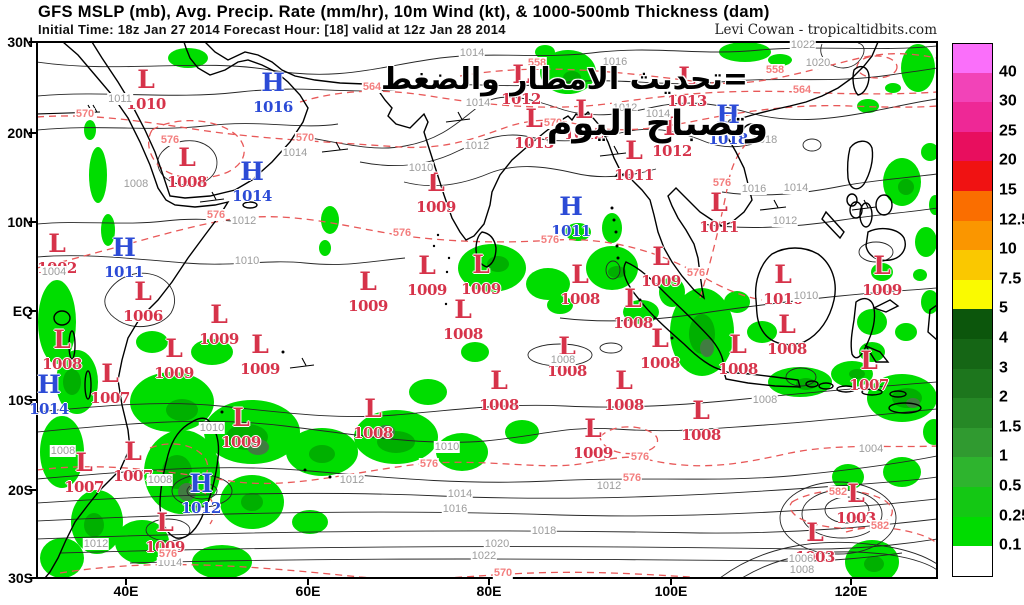 The image size is (1024, 605). What do you see at coordinates (1008, 161) in the screenshot?
I see `colorbar-label: 20` at bounding box center [1008, 161].